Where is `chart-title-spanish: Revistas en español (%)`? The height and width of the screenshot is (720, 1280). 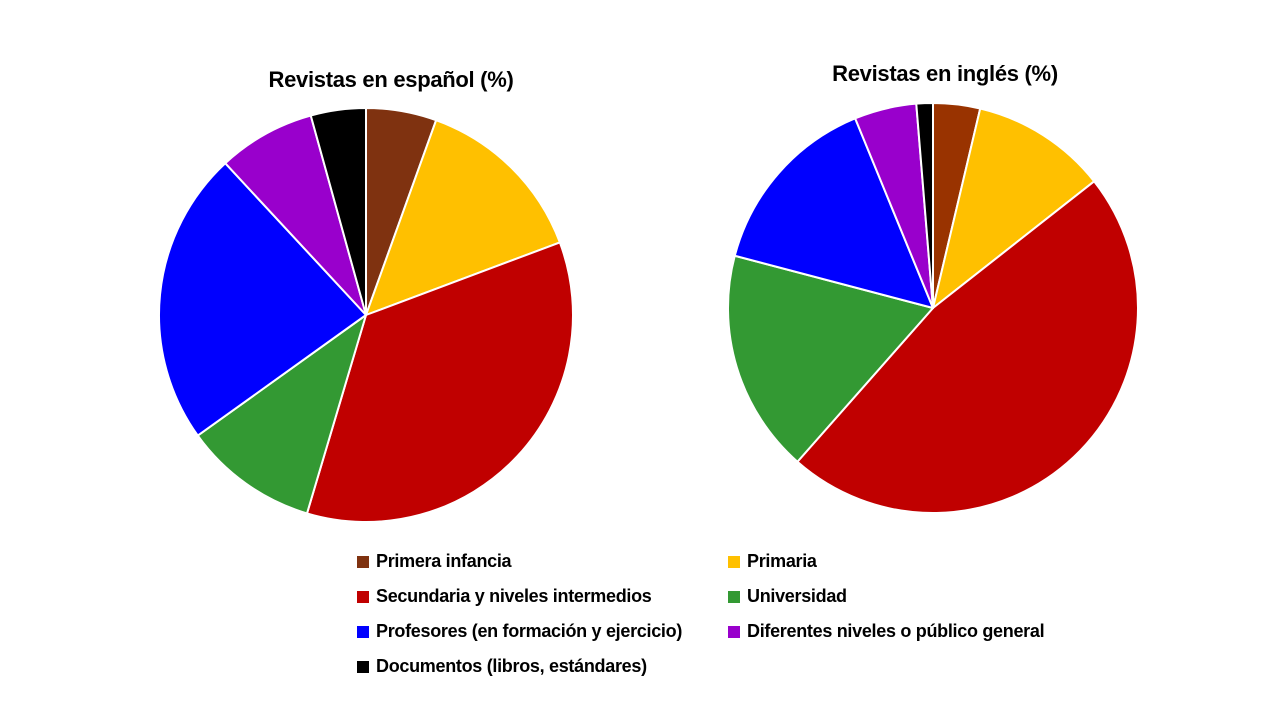 chart-title-spanish: Revistas en español (%) is located at coordinates (391, 79).